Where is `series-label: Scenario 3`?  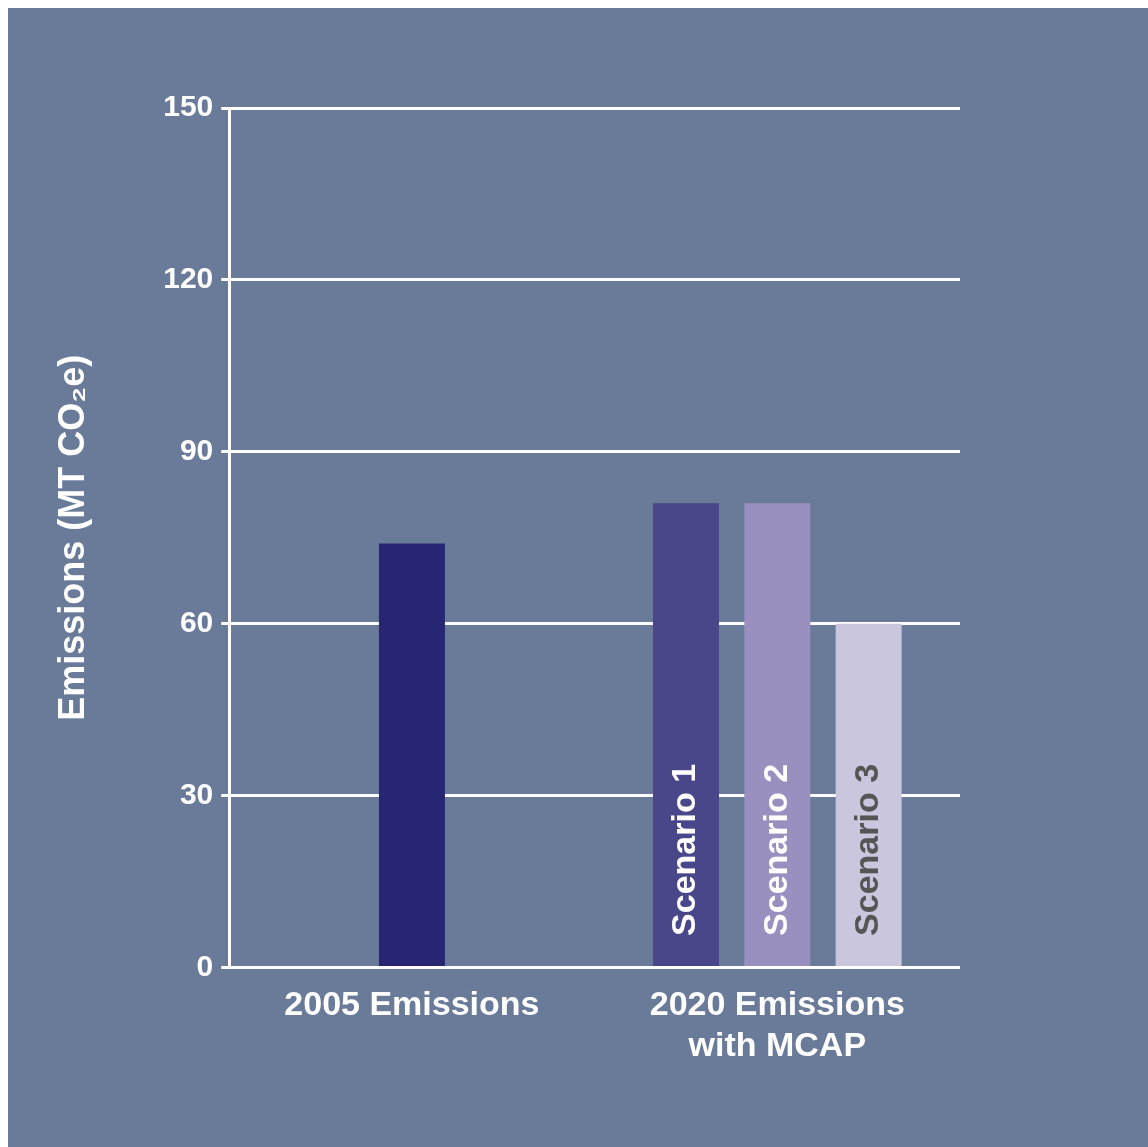 series-label: Scenario 3 is located at coordinates (866, 849).